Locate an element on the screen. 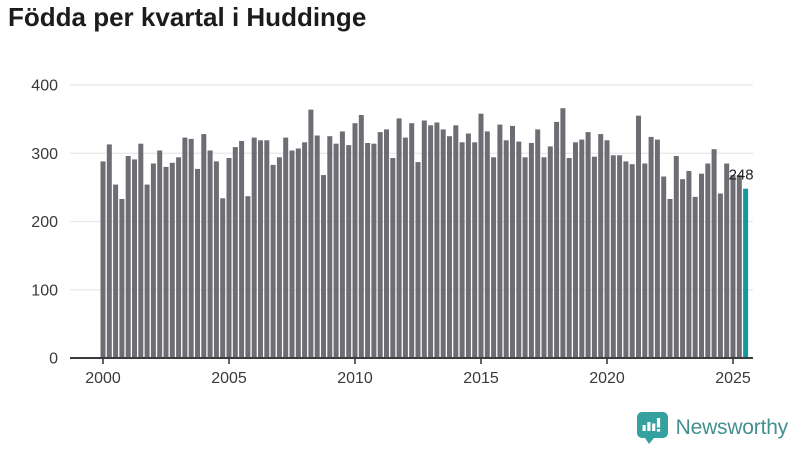 The height and width of the screenshot is (450, 800). bar-2000-q2 is located at coordinates (109, 251).